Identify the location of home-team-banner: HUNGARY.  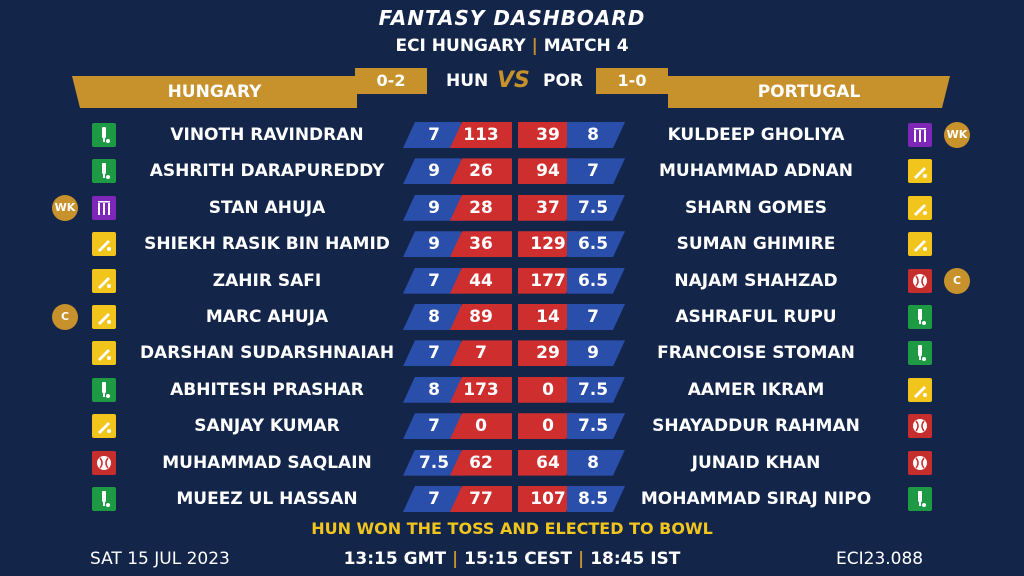
(214, 92).